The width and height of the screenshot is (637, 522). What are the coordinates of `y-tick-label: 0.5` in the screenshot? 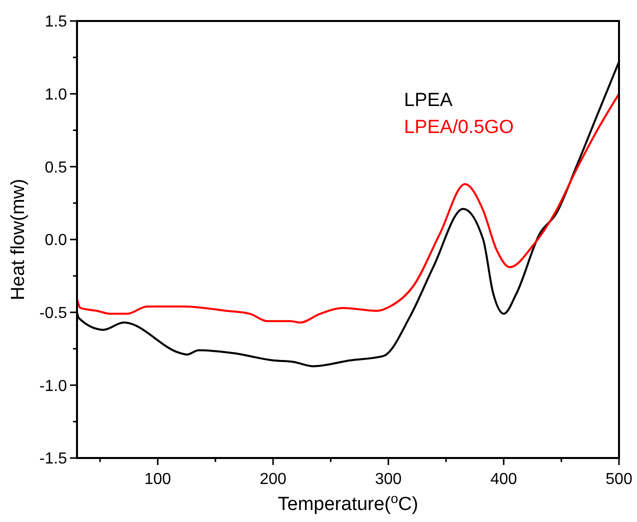 It's located at (56, 167).